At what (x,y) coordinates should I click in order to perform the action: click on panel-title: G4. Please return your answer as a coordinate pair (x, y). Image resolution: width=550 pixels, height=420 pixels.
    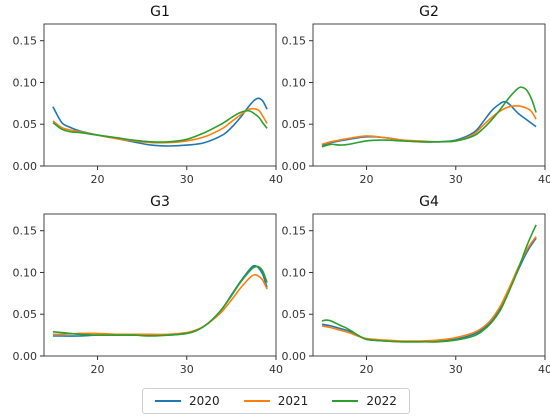
    Looking at the image, I should click on (429, 202).